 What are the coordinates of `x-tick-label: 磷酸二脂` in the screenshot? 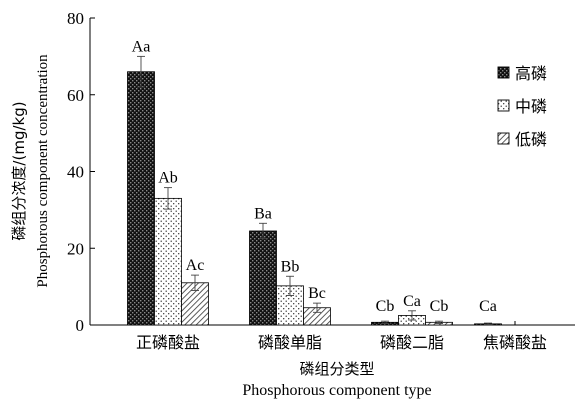 It's located at (412, 342).